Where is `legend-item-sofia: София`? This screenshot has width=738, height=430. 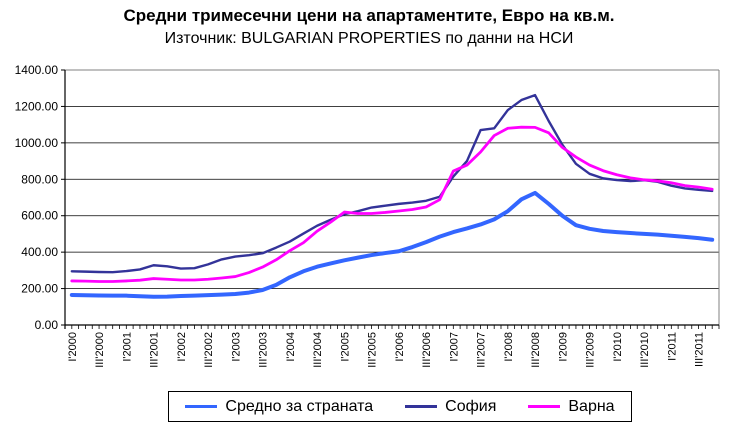 legend-item-sofia: София is located at coordinates (450, 407).